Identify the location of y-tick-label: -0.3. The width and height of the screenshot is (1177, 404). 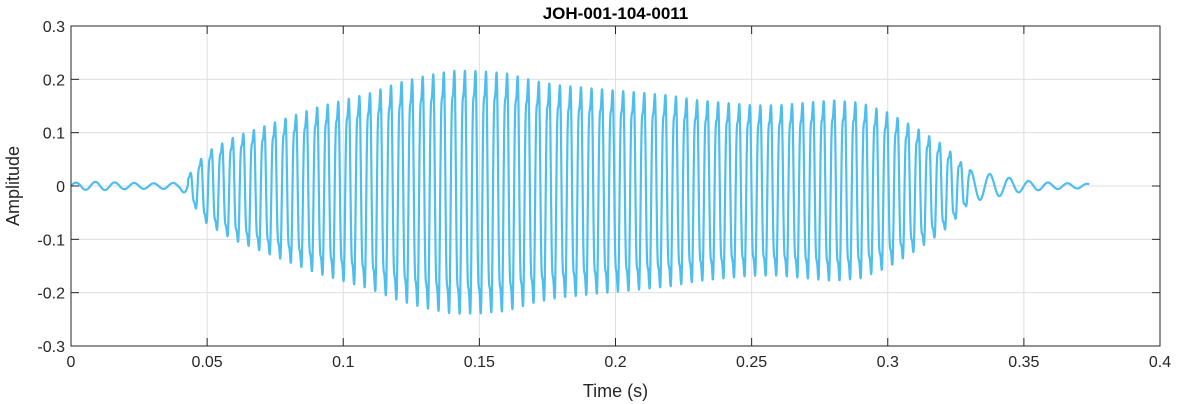
(51, 347).